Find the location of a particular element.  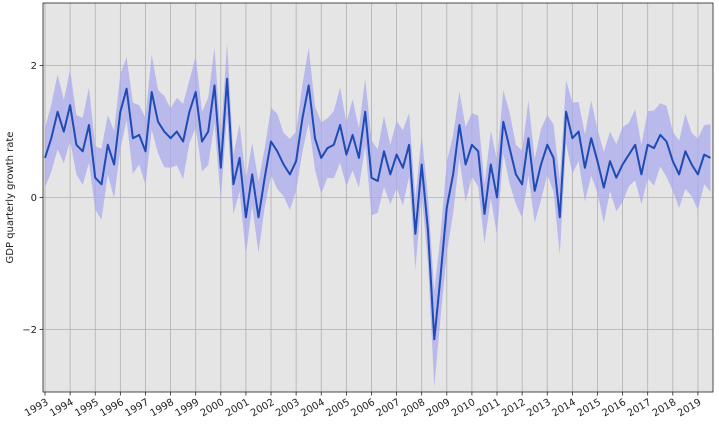

x-tick-label: 2006 is located at coordinates (363, 408).